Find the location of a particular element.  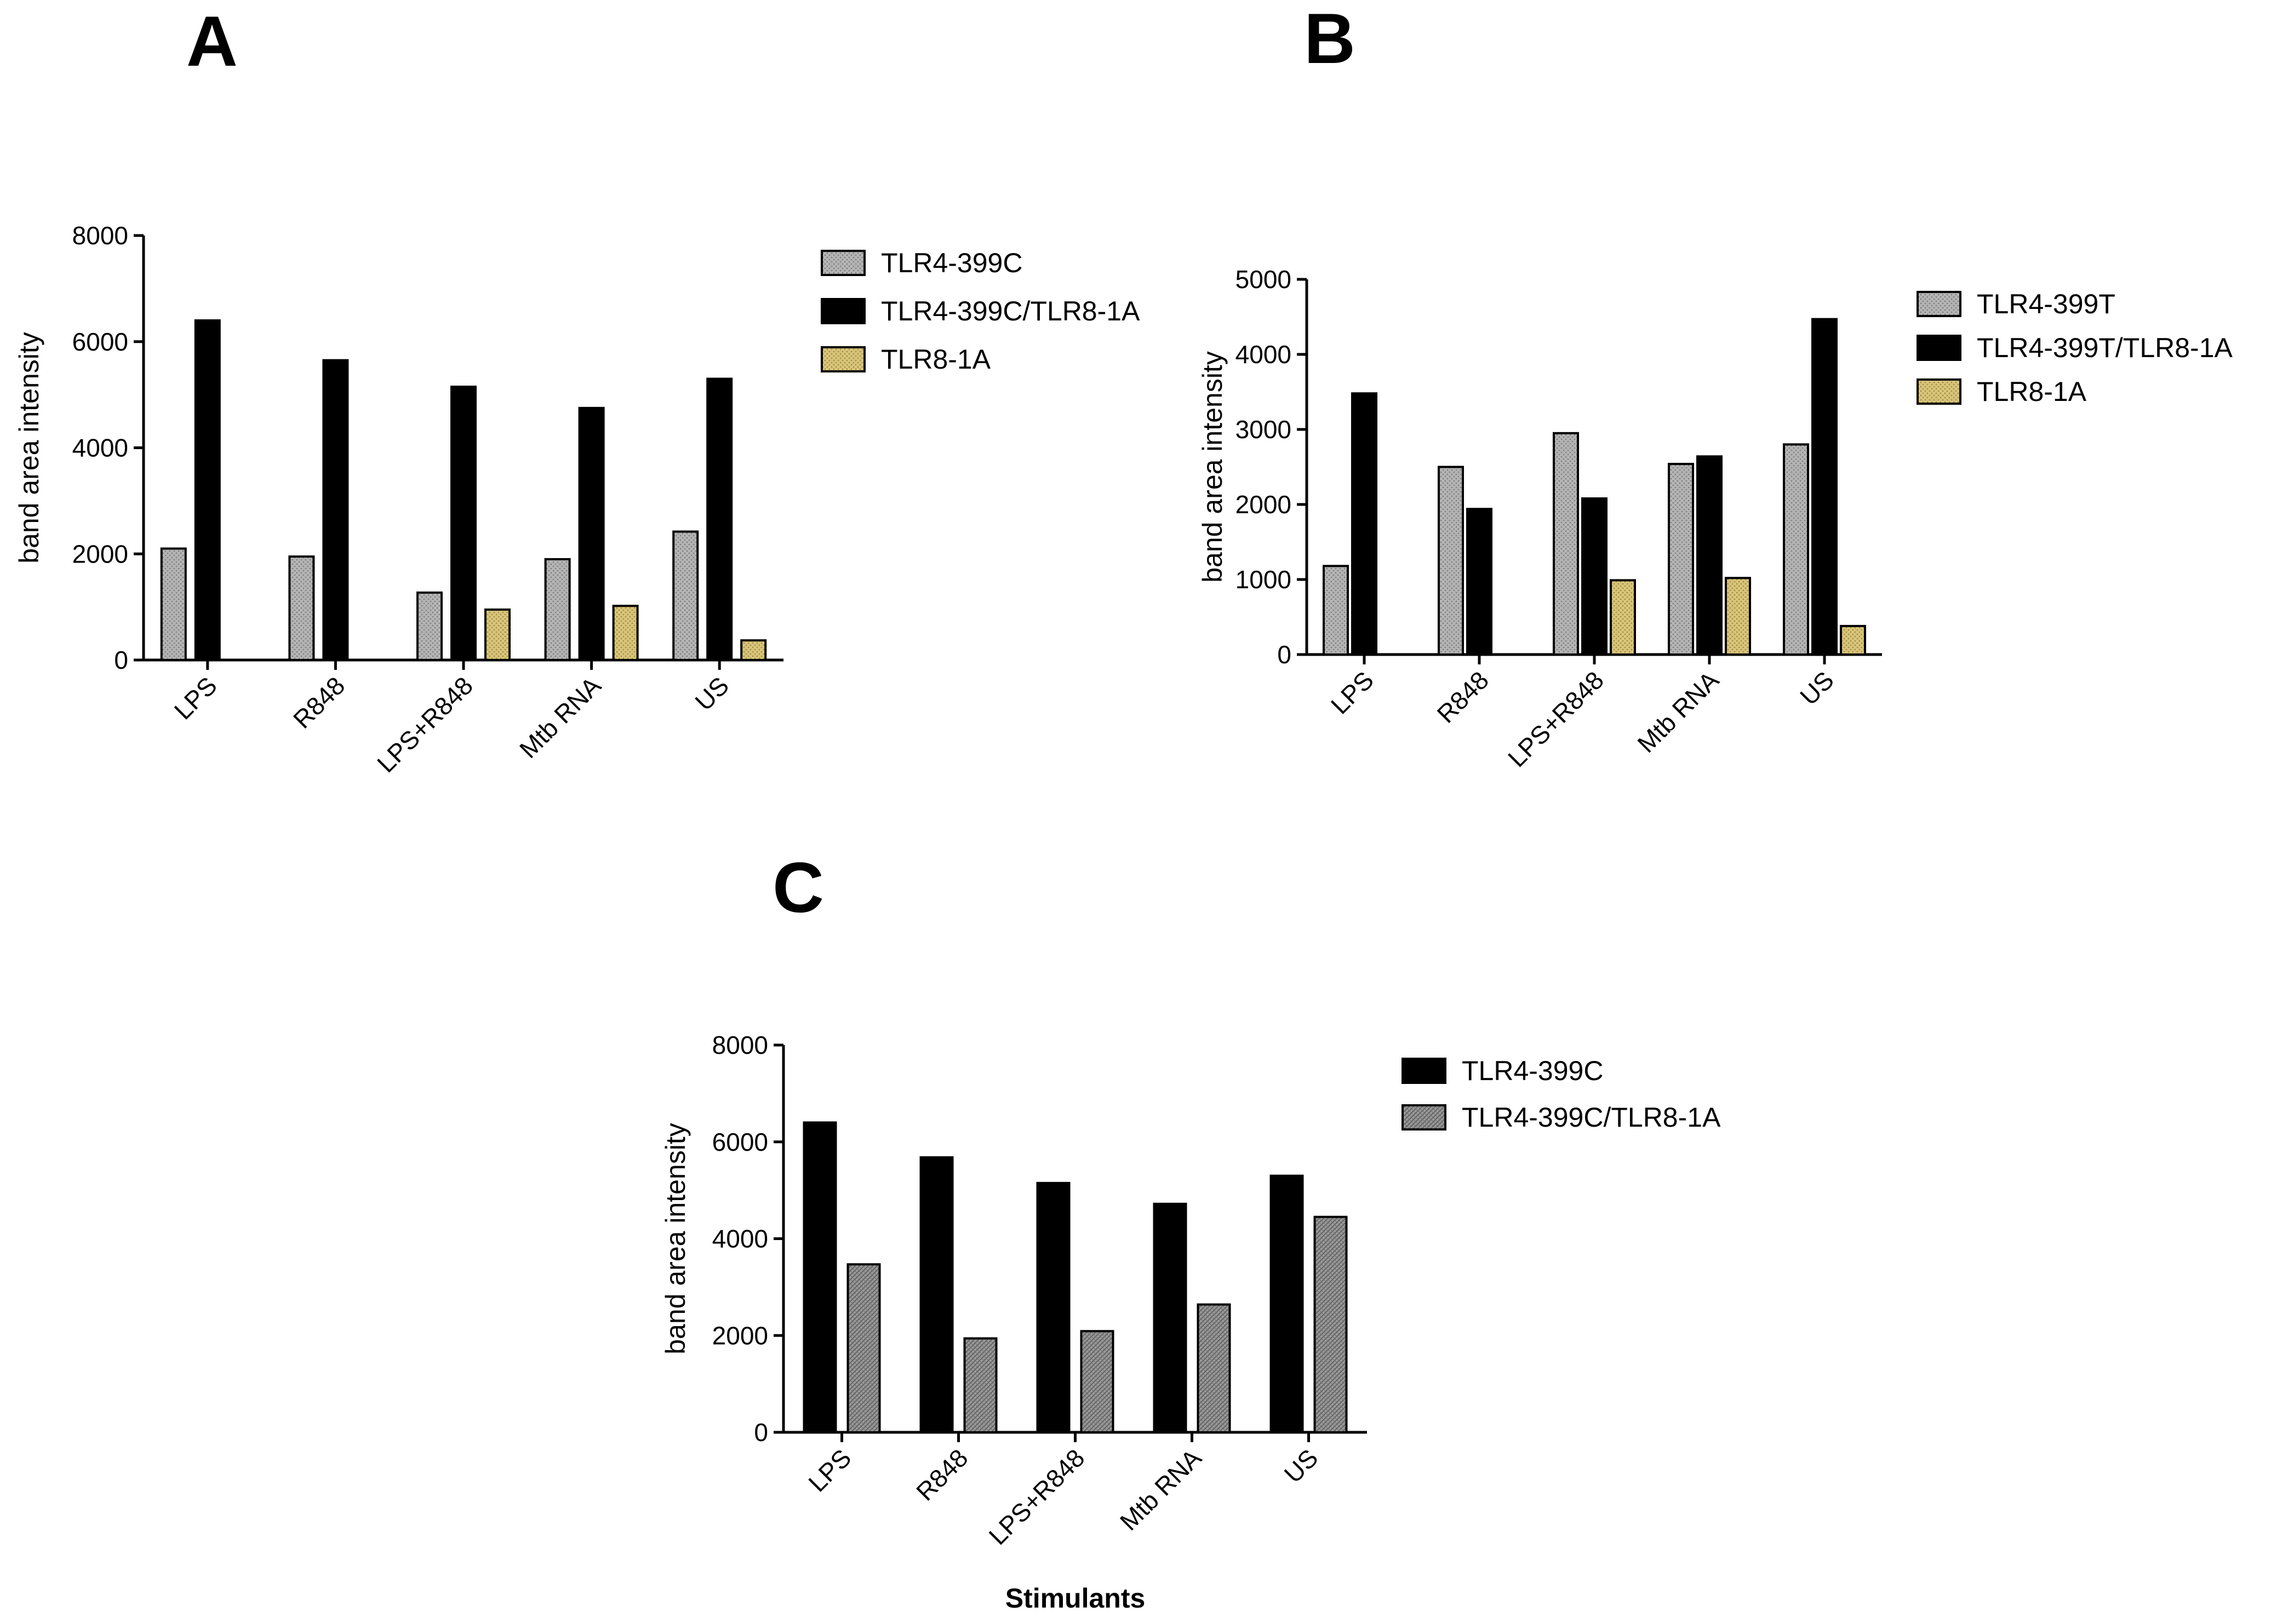

bar-tlr4-399t-r848 is located at coordinates (1451, 561).